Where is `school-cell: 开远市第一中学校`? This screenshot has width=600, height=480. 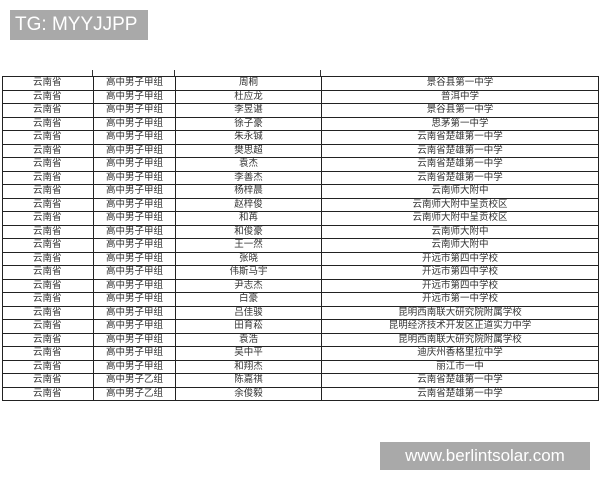
school-cell: 开远市第一中学校 is located at coordinates (460, 299).